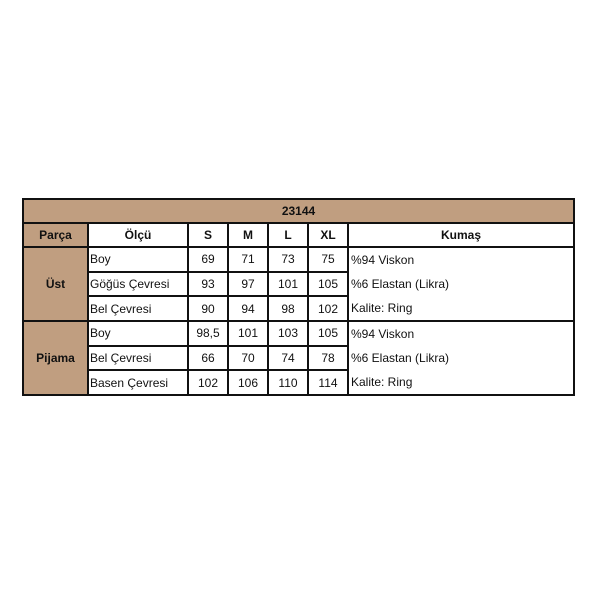 The width and height of the screenshot is (600, 600). What do you see at coordinates (248, 259) in the screenshot?
I see `value-cell: 71` at bounding box center [248, 259].